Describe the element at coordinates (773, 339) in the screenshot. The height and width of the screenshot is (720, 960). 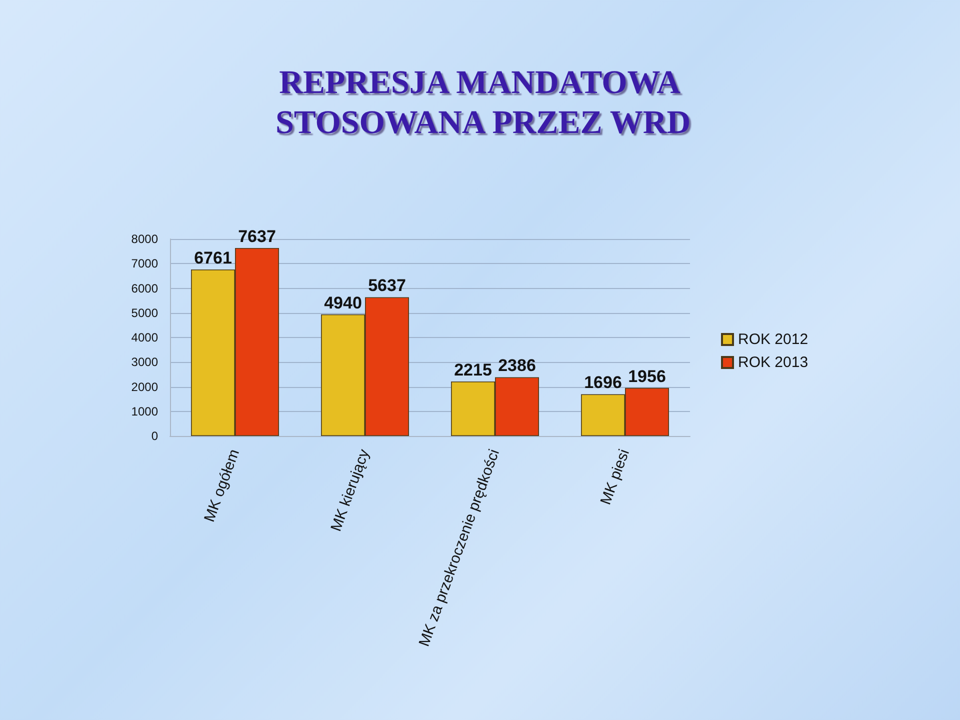
I see `legend-label: ROK 2012` at that location.